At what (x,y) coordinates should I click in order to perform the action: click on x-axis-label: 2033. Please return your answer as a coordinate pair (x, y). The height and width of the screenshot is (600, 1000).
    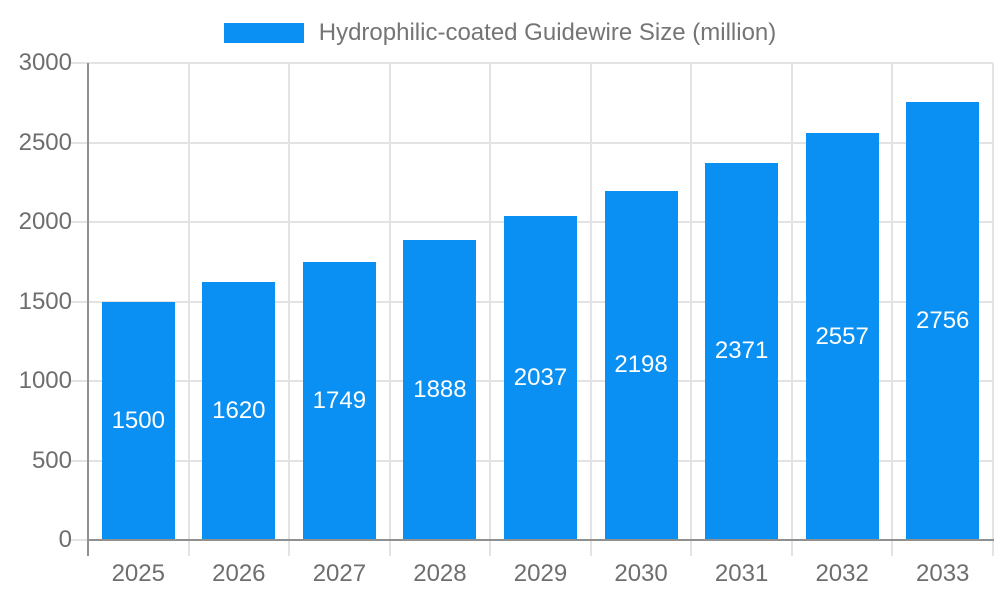
    Looking at the image, I should click on (943, 573).